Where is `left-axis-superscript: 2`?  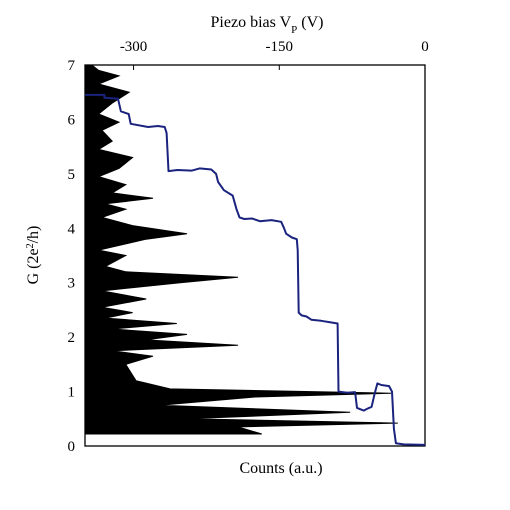
left-axis-superscript: 2 is located at coordinates (30, 245).